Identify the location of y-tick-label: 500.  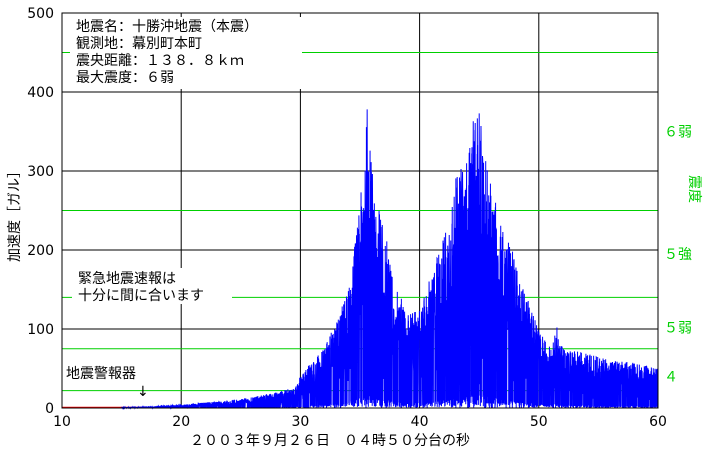
(40, 14).